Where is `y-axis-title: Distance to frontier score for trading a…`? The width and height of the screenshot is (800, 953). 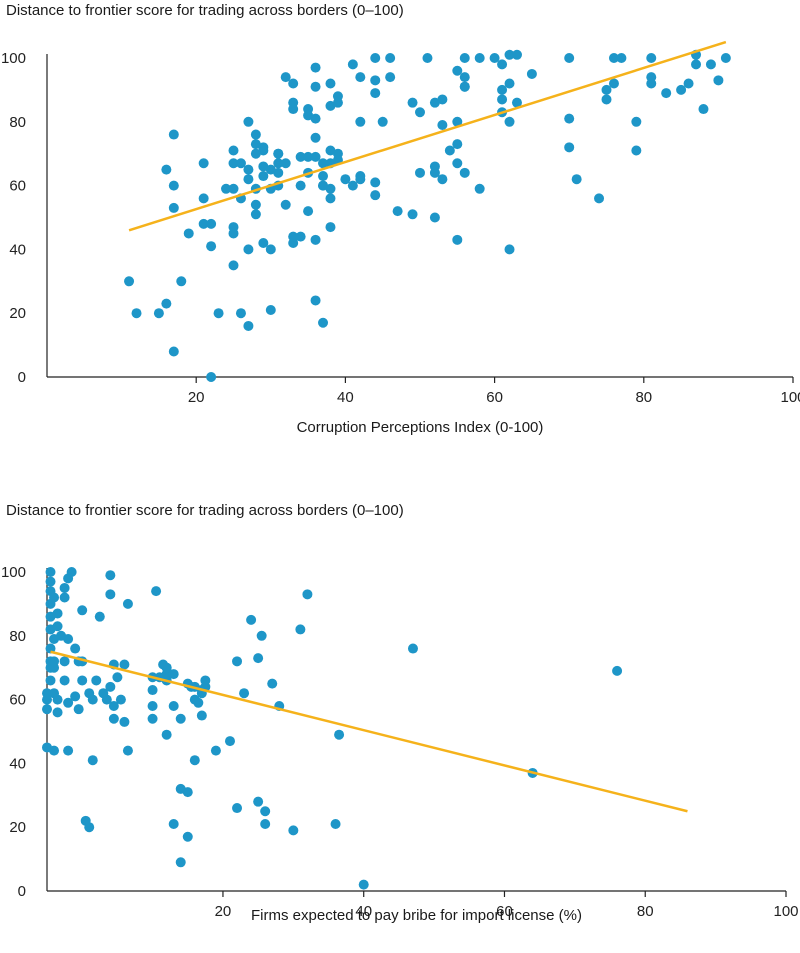
y-axis-title: Distance to frontier score for trading a… is located at coordinates (205, 10).